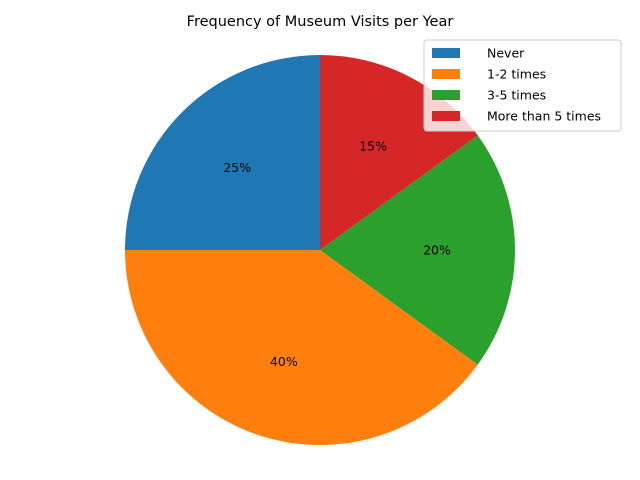 Image resolution: width=640 pixels, height=480 pixels. What do you see at coordinates (373, 145) in the screenshot?
I see `pie-slice-label: 15%` at bounding box center [373, 145].